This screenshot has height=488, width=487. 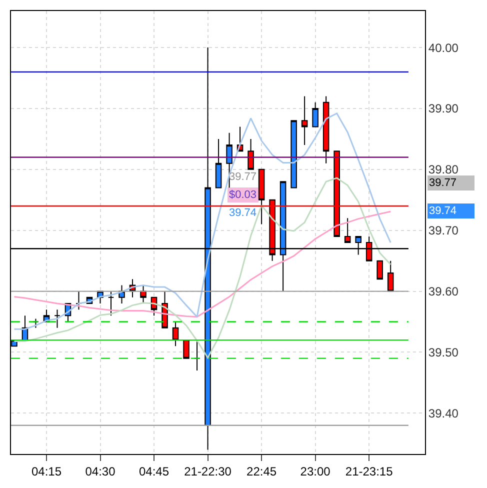 I want to click on y-tick-label: 39.80, so click(x=443, y=169).